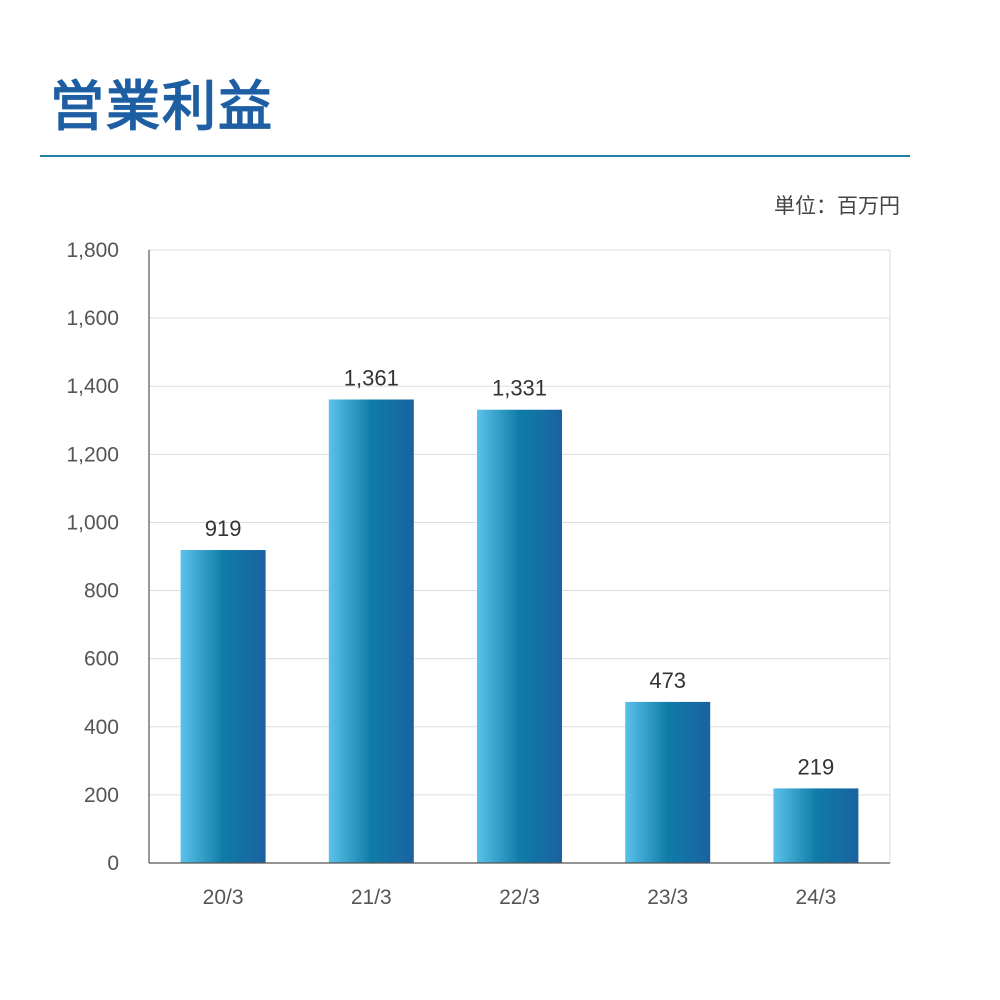  I want to click on data-label: 1,361, so click(371, 378).